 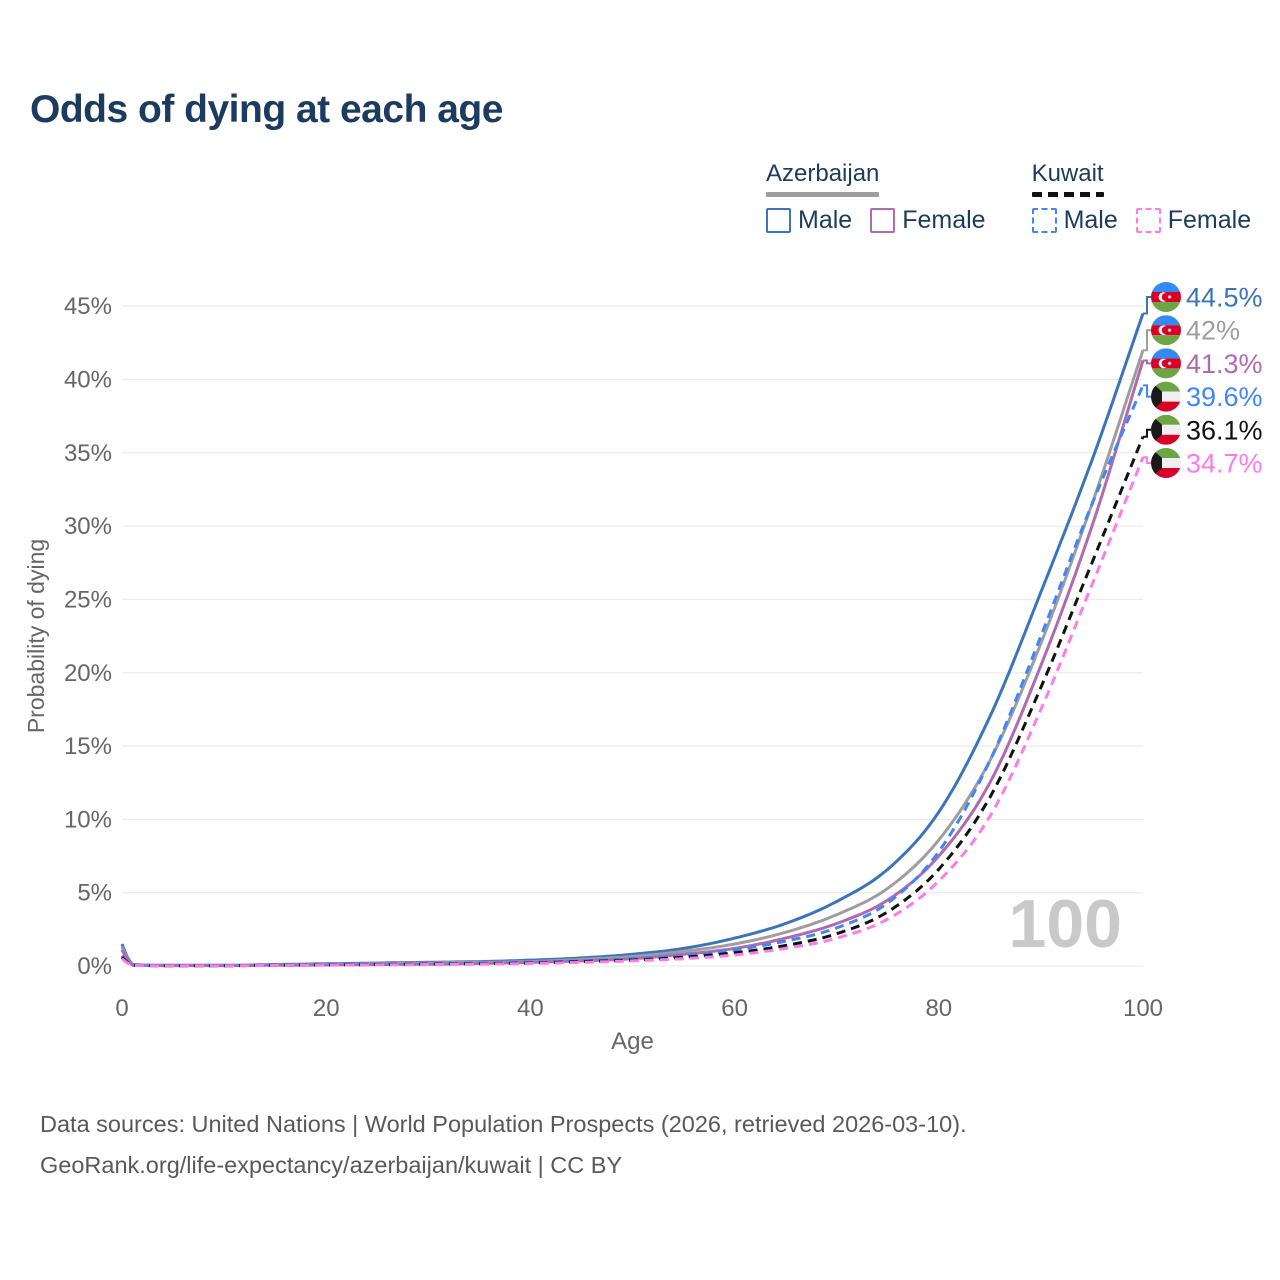 I want to click on x-tick-label: 100, so click(x=1143, y=1008).